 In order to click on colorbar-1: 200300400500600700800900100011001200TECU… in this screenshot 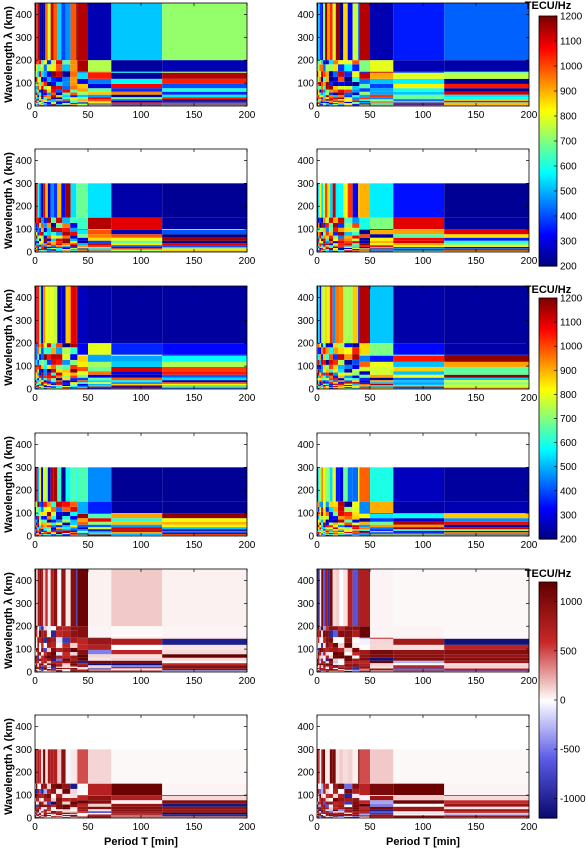, I will do `click(554, 136)`.